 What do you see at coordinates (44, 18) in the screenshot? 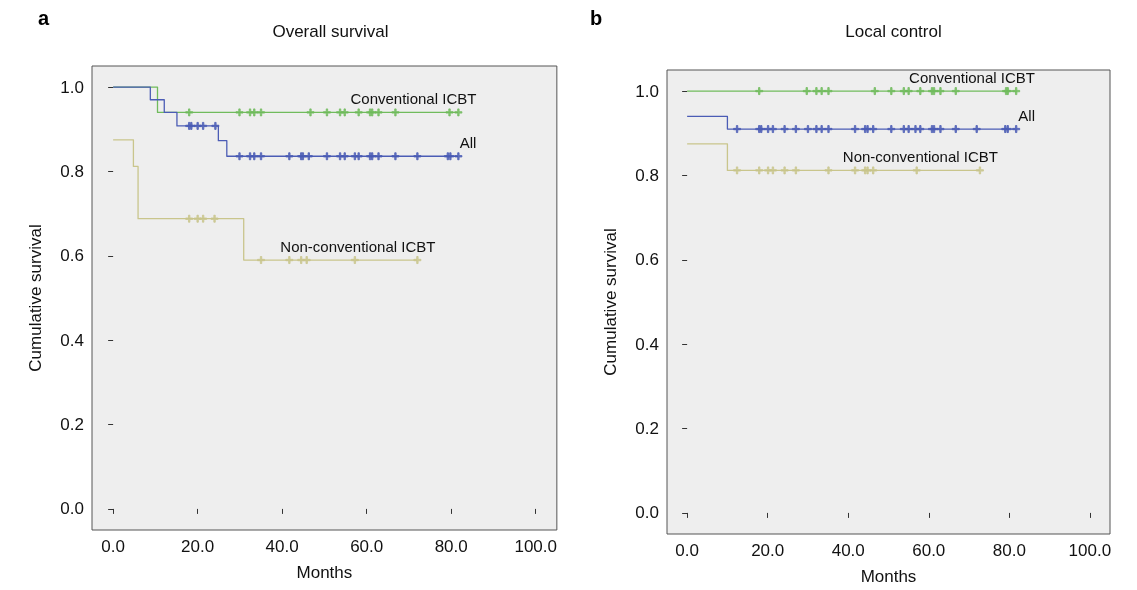
I see `text: a` at bounding box center [44, 18].